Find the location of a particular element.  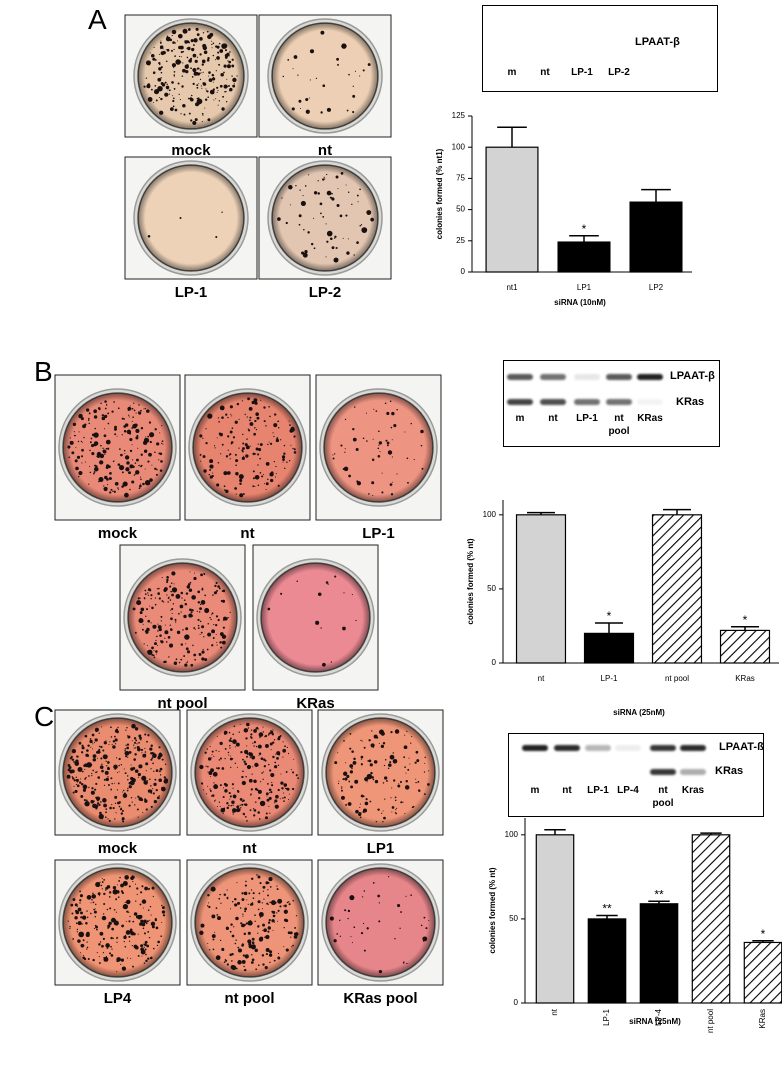

bar is located at coordinates (541, 589).